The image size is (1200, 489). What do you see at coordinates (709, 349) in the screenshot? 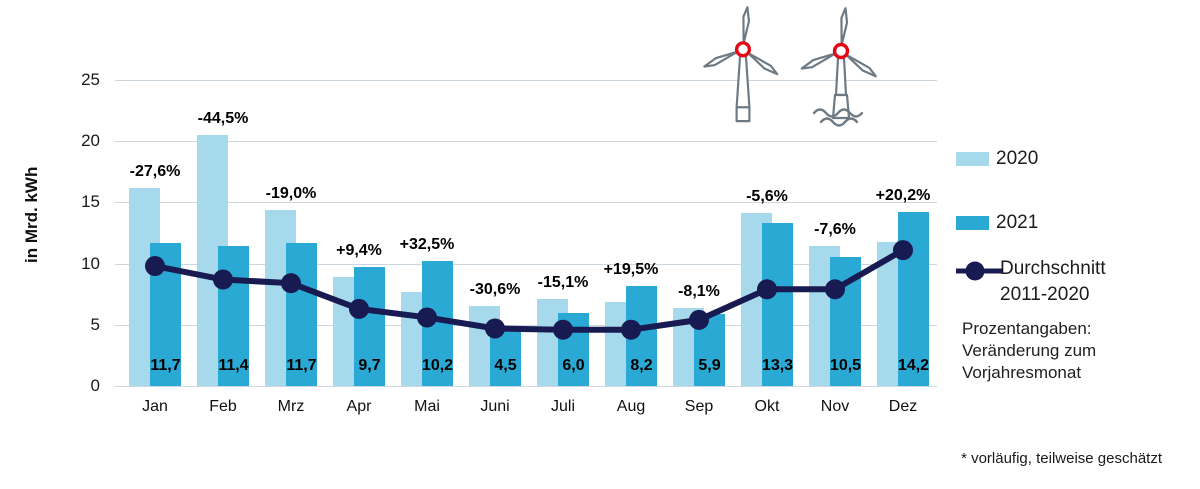
I see `bar-2021-Sep` at bounding box center [709, 349].